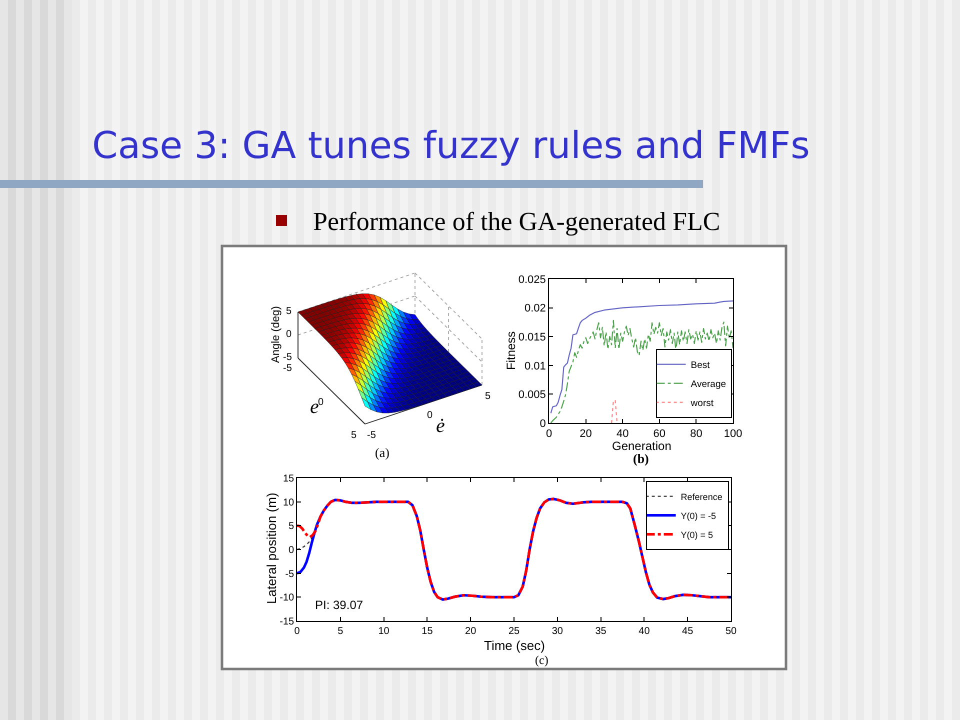  I want to click on text: (a), so click(382, 452).